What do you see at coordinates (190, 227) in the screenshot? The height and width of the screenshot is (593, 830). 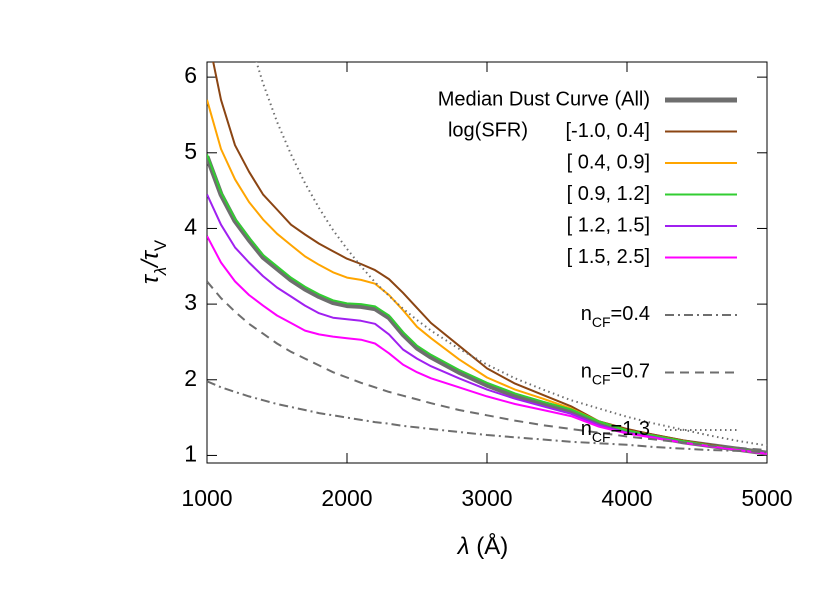 I see `y-tick-label: 4` at bounding box center [190, 227].